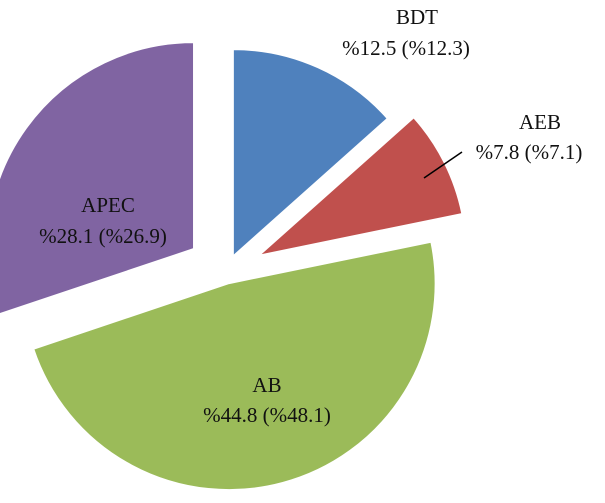 This screenshot has height=503, width=605. Describe the element at coordinates (108, 205) in the screenshot. I see `slice-label-apec-name: APEC` at that location.